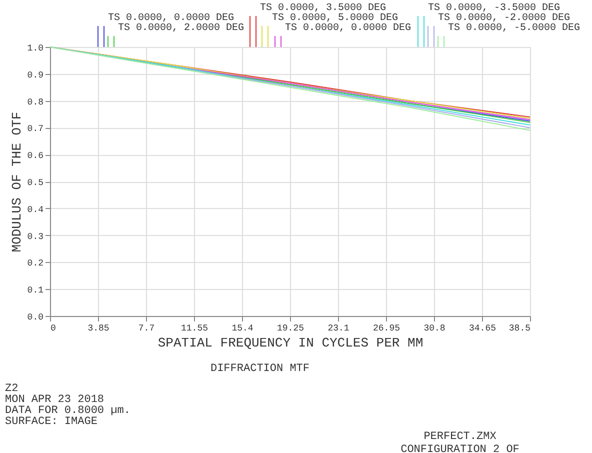 Image resolution: width=592 pixels, height=453 pixels. What do you see at coordinates (51, 422) in the screenshot?
I see `text: SURFACE: IMAGE` at bounding box center [51, 422].